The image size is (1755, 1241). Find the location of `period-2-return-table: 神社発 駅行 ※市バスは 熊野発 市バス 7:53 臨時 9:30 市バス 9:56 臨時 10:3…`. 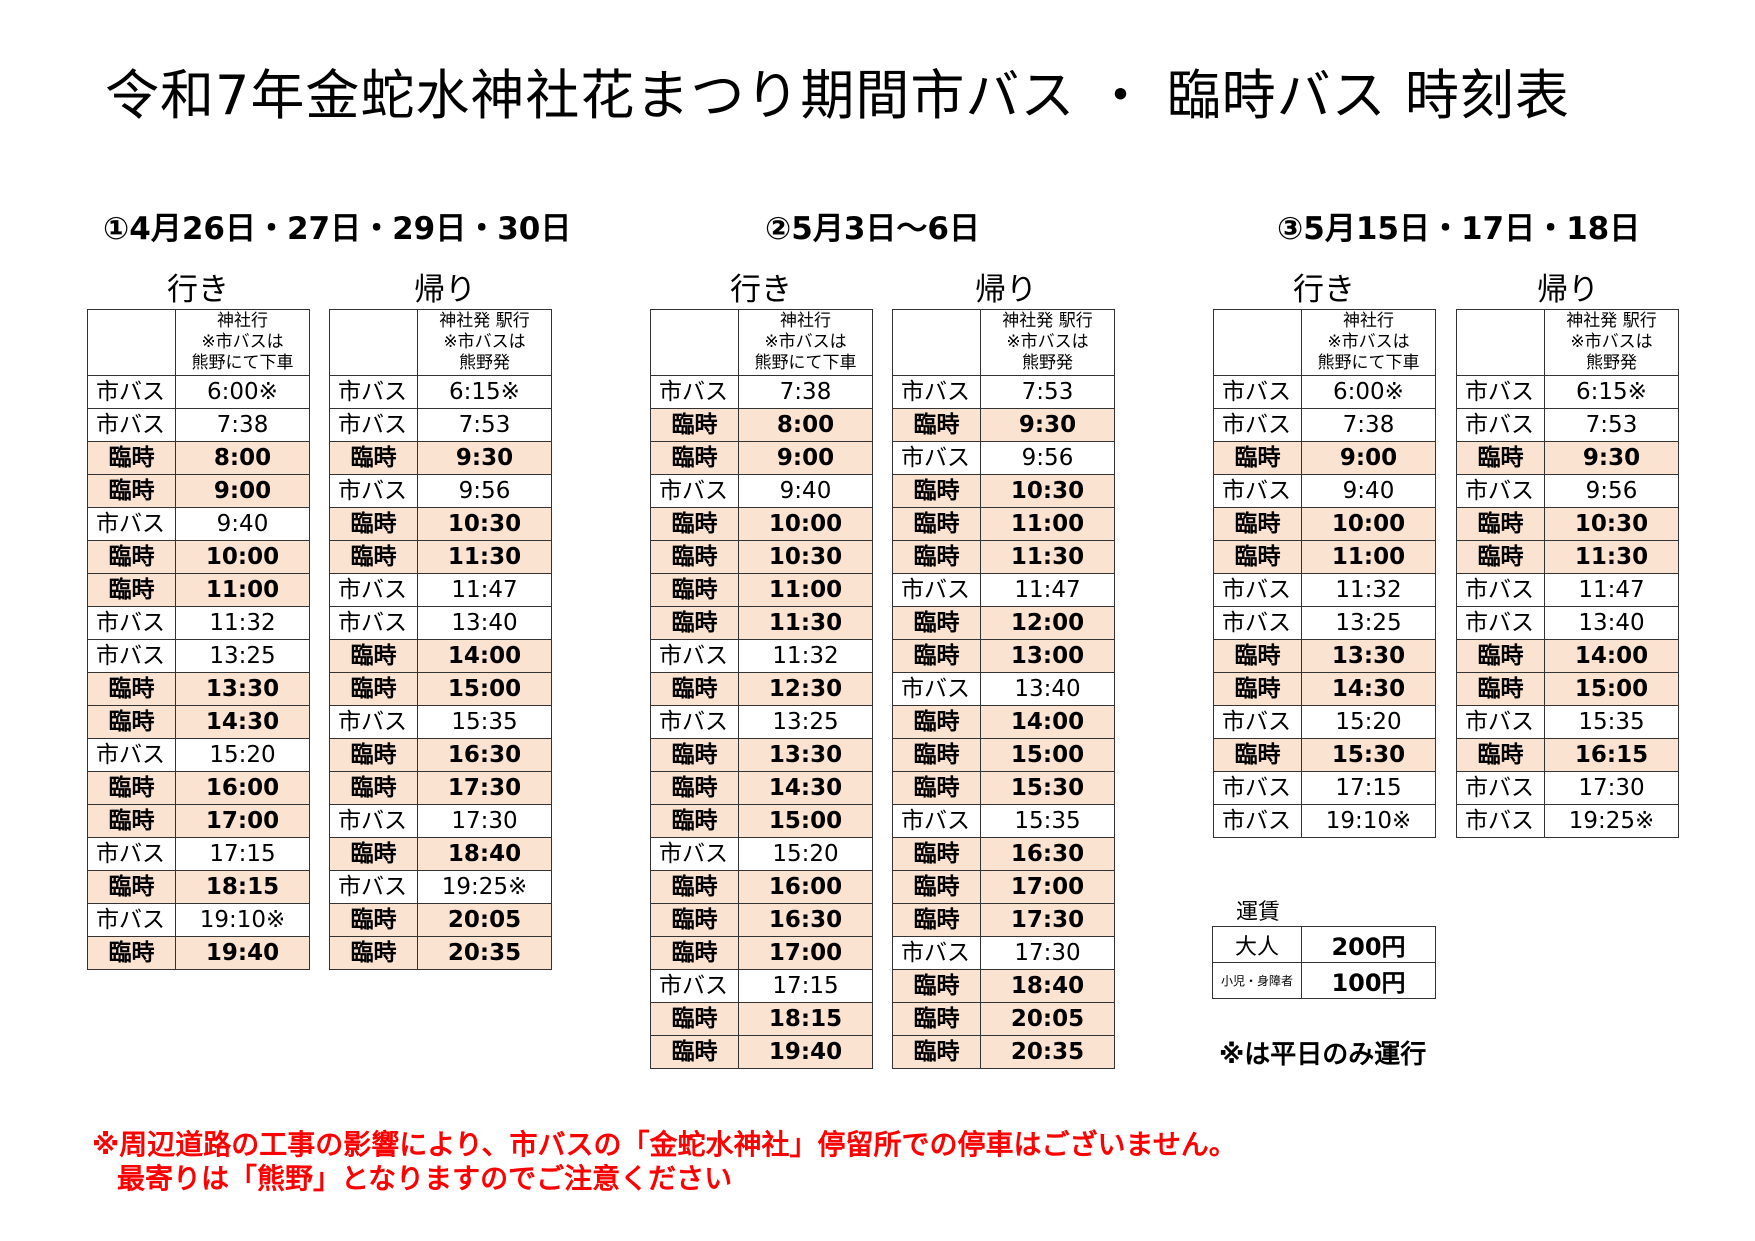

period-2-return-table: 神社発 駅行 ※市バスは 熊野発 市バス 7:53 臨時 9:30 市バス 9:56 臨時 10:3… is located at coordinates (1003, 689).